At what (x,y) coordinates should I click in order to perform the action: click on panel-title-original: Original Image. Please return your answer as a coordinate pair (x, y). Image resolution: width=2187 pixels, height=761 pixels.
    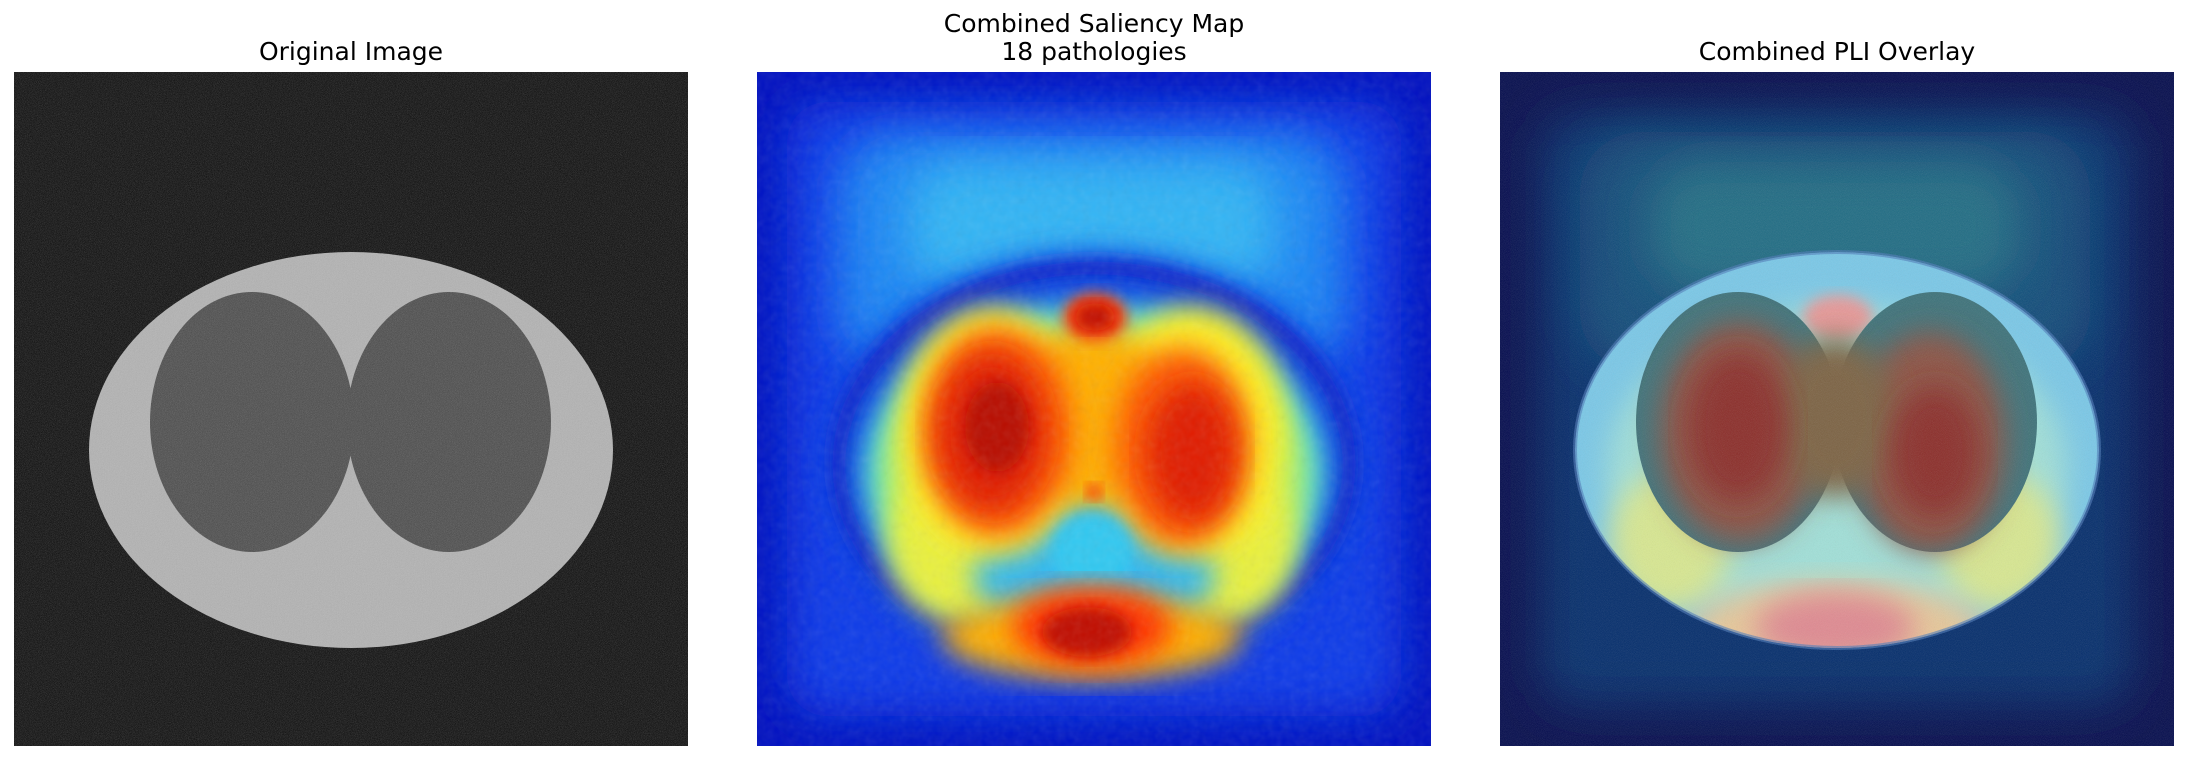
    Looking at the image, I should click on (351, 52).